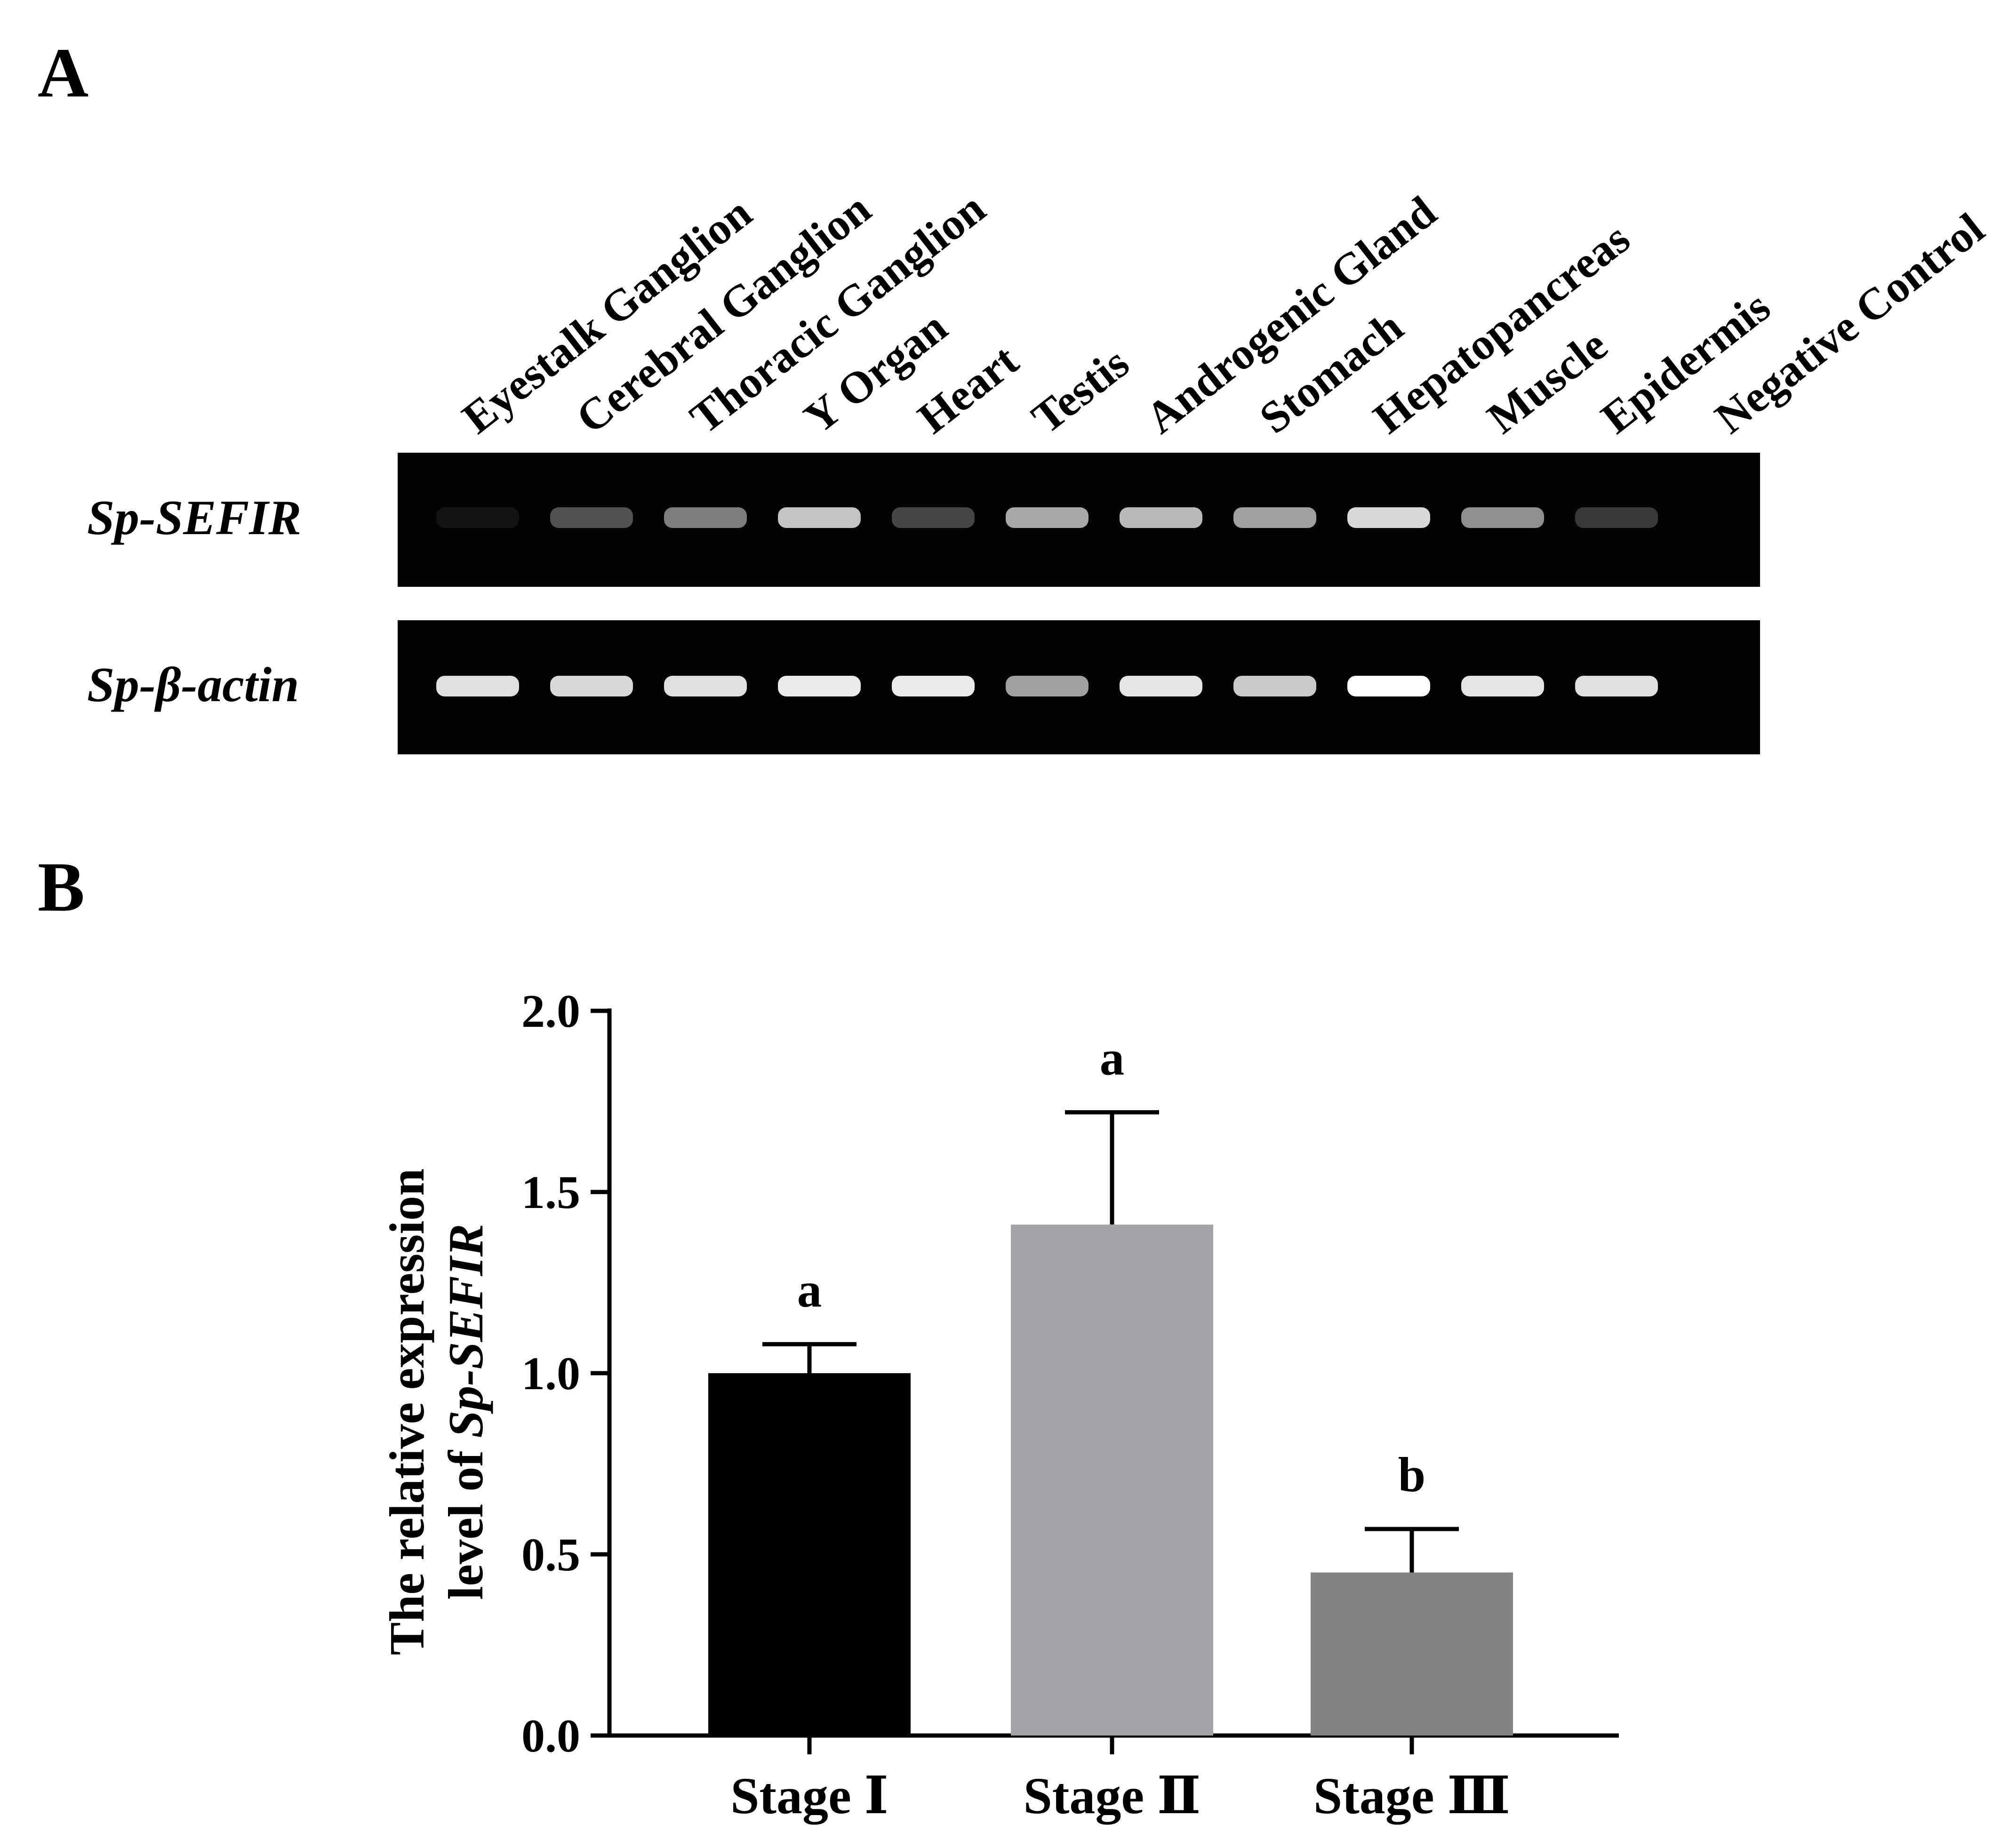 The height and width of the screenshot is (1848, 2001). What do you see at coordinates (1411, 1795) in the screenshot?
I see `x-tick-label: Stage Ⅲ` at bounding box center [1411, 1795].